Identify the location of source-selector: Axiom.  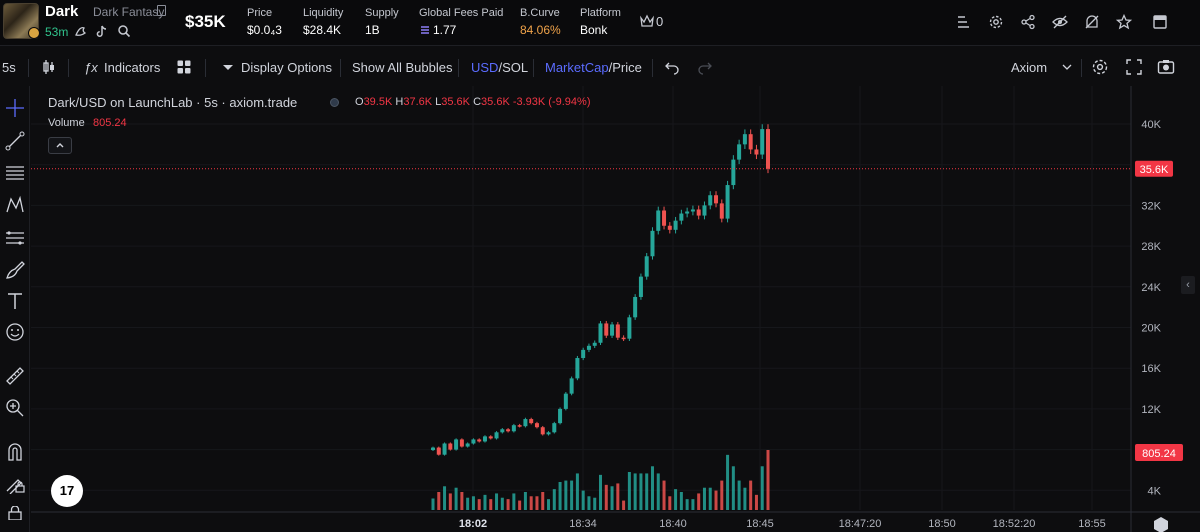
(1029, 67).